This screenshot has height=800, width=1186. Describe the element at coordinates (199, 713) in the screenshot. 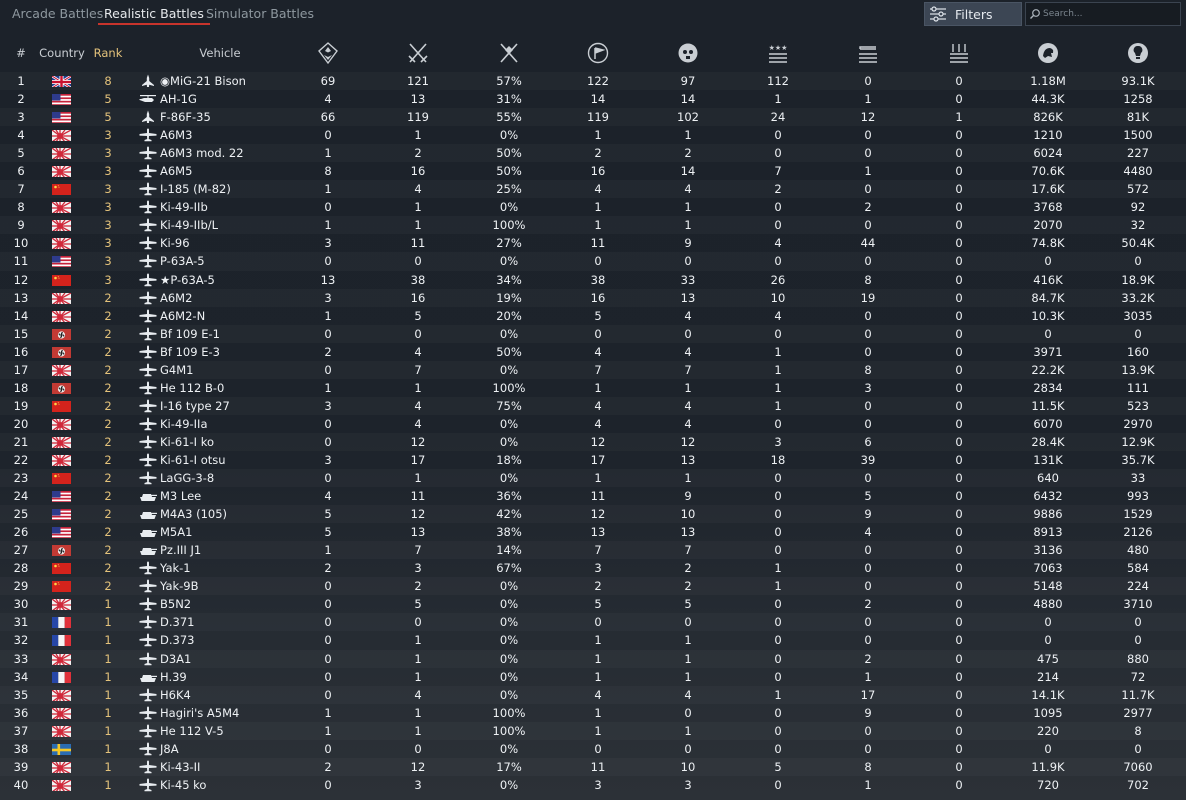

I see `vehicle-name: Hagiri's A5M4` at that location.